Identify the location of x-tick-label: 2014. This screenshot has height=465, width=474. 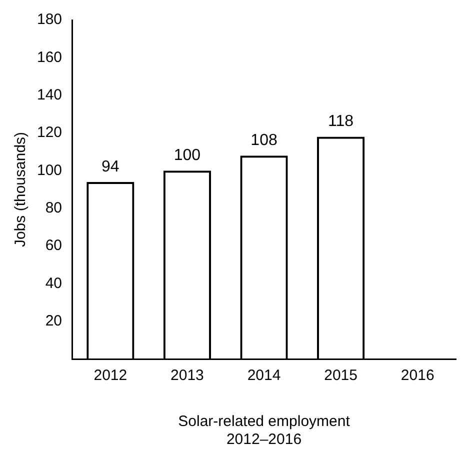
(264, 375).